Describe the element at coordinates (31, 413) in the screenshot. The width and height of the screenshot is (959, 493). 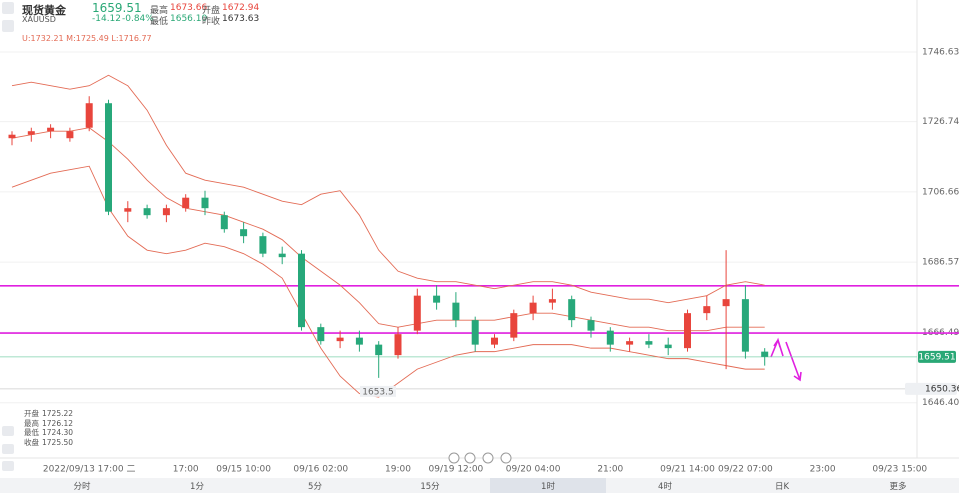
I see `info-label: 开盘` at that location.